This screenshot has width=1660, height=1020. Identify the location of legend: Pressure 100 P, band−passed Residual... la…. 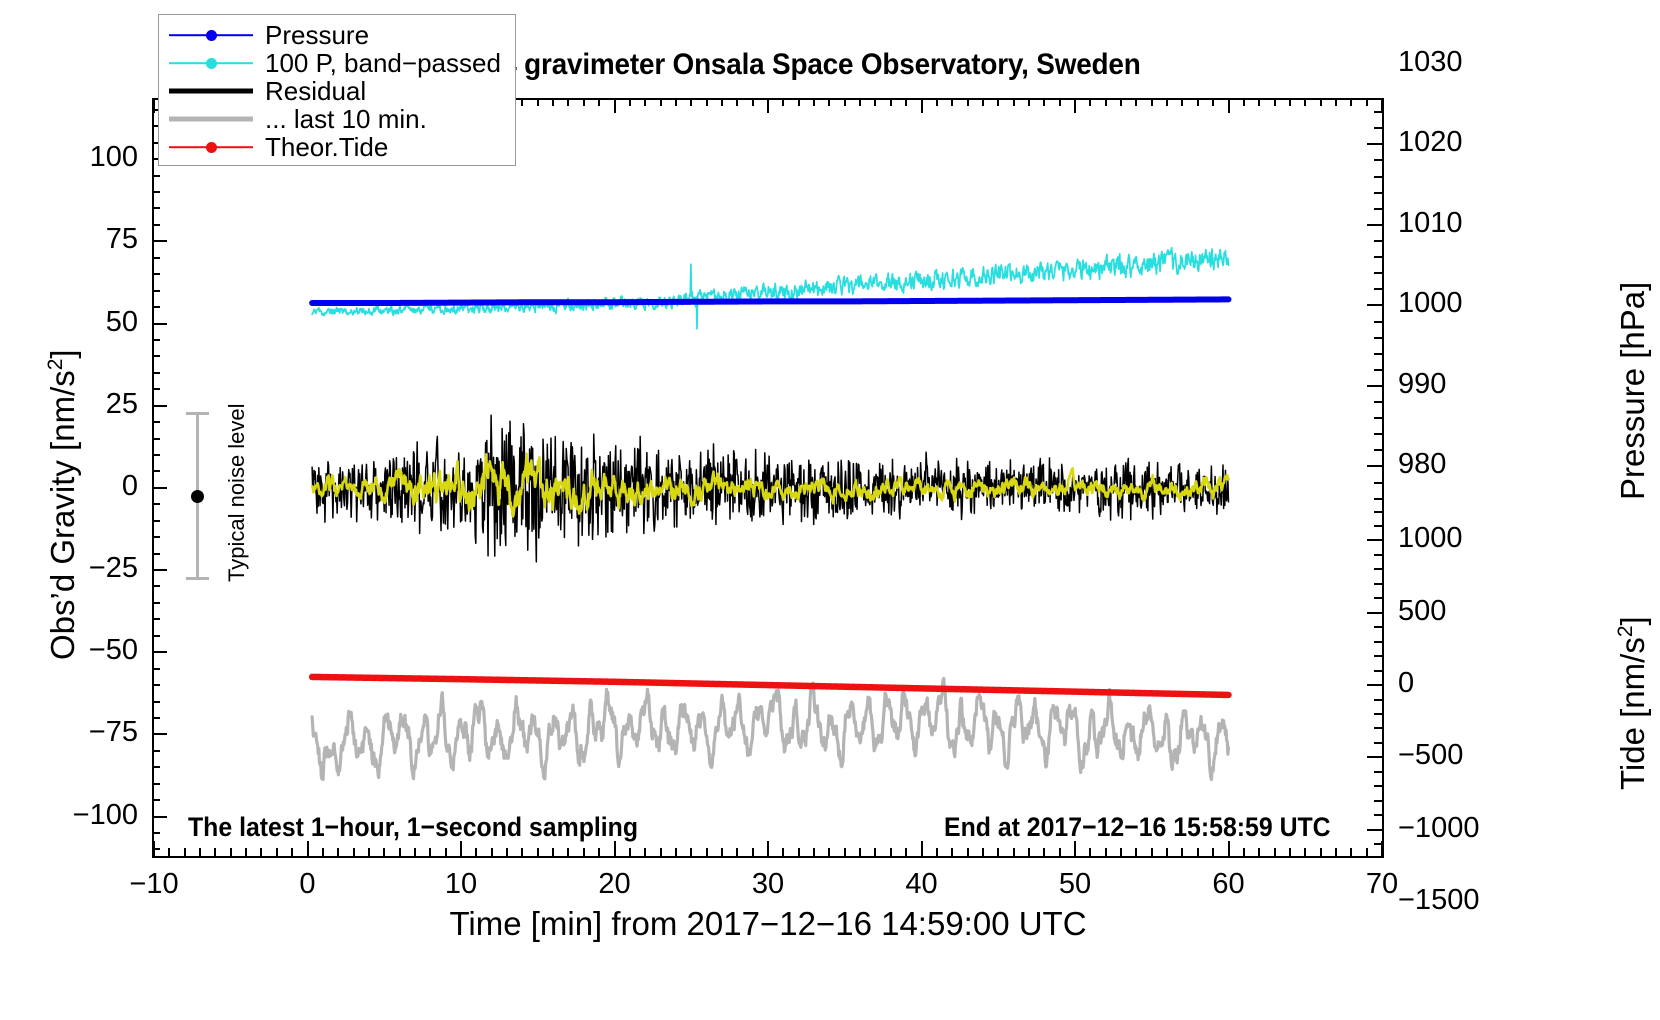
(337, 90).